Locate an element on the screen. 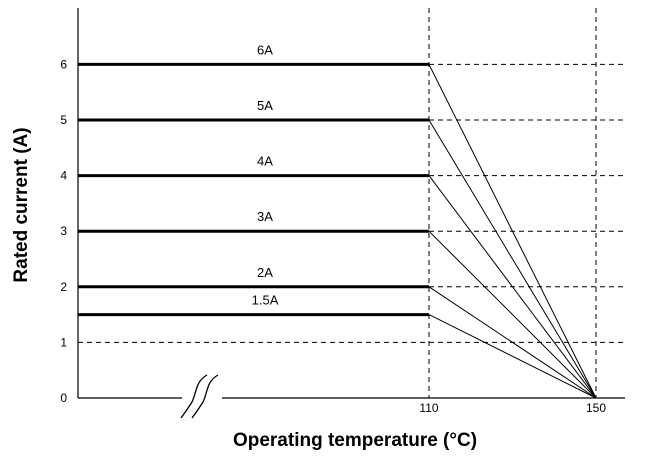 This screenshot has width=653, height=463. y-tick-label-2: 2 is located at coordinates (63, 287).